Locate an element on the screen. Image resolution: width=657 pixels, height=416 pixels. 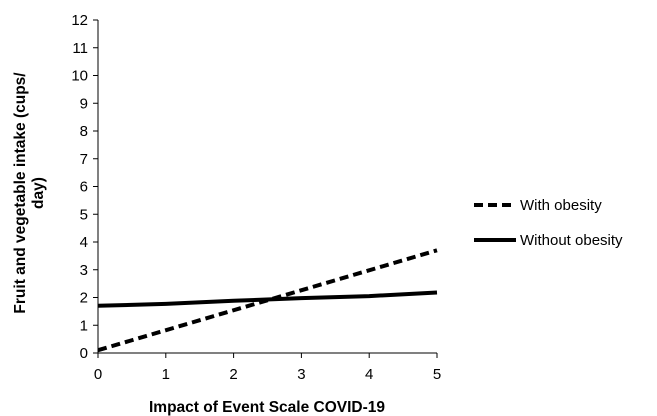
y-tick-label: 4 is located at coordinates (84, 242).